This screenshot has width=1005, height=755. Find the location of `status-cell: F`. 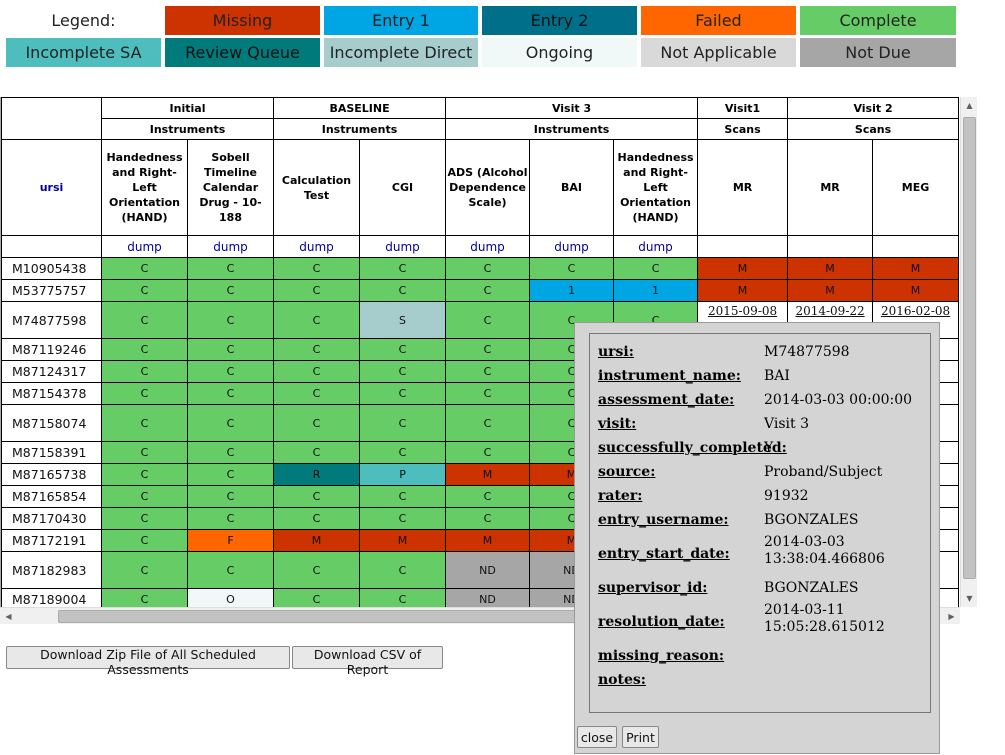

status-cell: F is located at coordinates (230, 540).